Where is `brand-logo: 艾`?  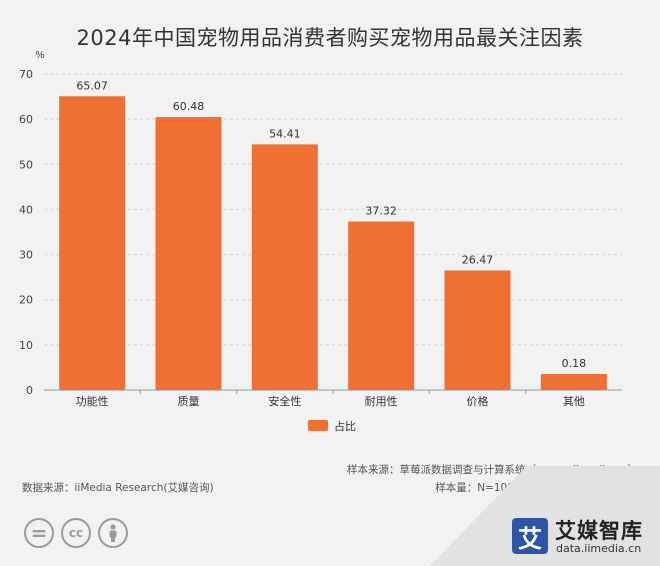 brand-logo: 艾 is located at coordinates (530, 536).